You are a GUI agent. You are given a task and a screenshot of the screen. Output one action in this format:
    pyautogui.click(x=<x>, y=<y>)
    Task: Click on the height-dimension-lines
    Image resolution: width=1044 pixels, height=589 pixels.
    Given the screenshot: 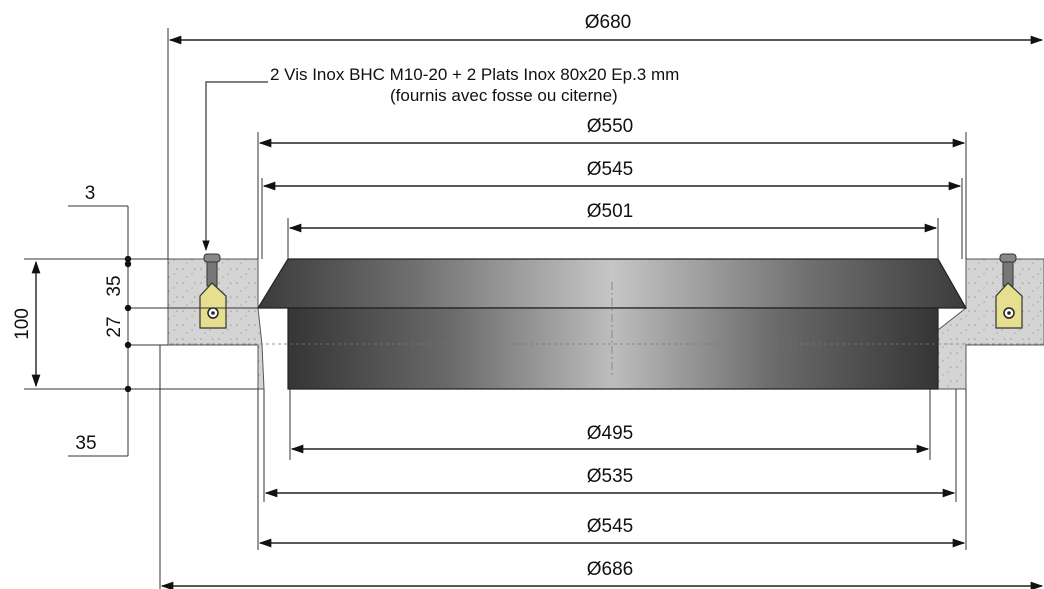 What is the action you would take?
    pyautogui.click(x=141, y=331)
    